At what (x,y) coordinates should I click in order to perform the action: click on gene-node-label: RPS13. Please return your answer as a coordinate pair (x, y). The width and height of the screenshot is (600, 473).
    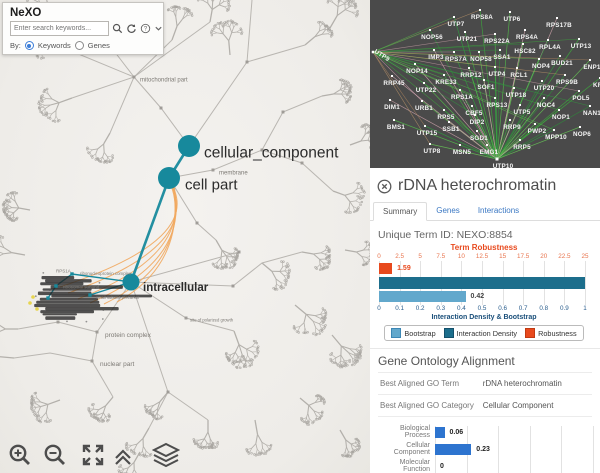
    Looking at the image, I should click on (497, 105).